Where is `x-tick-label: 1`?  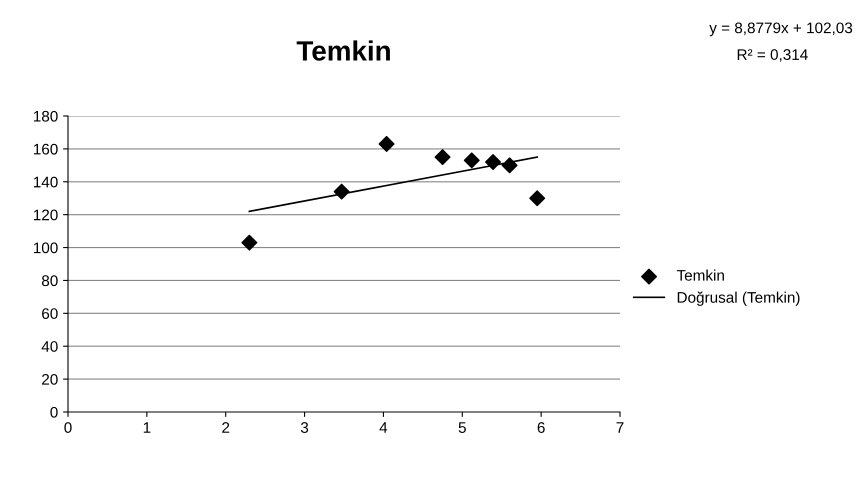 x-tick-label: 1 is located at coordinates (147, 427).